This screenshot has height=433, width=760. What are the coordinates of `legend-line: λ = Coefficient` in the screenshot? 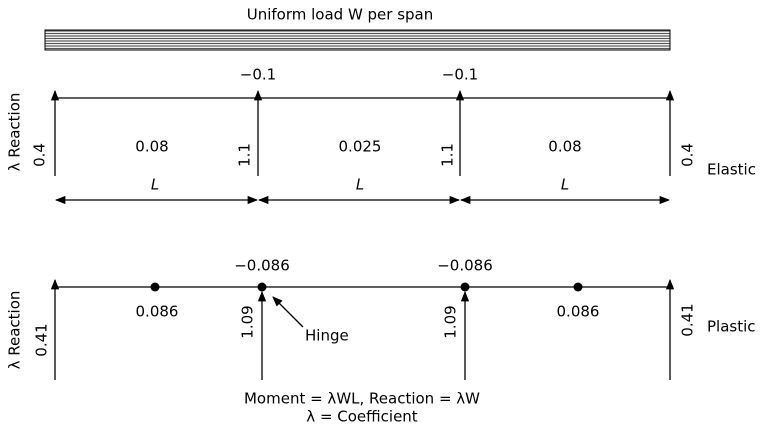 It's located at (362, 417).